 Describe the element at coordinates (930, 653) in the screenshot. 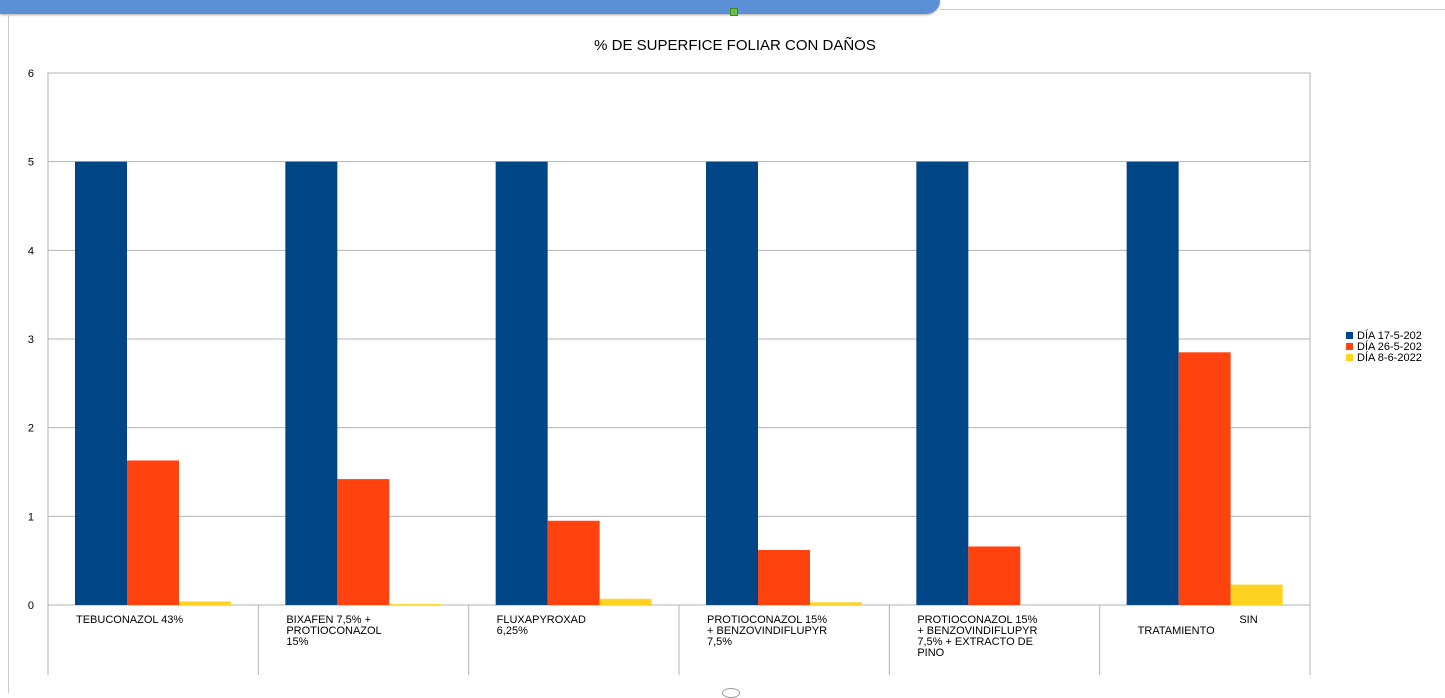

I see `x-tick-label: PINO` at that location.